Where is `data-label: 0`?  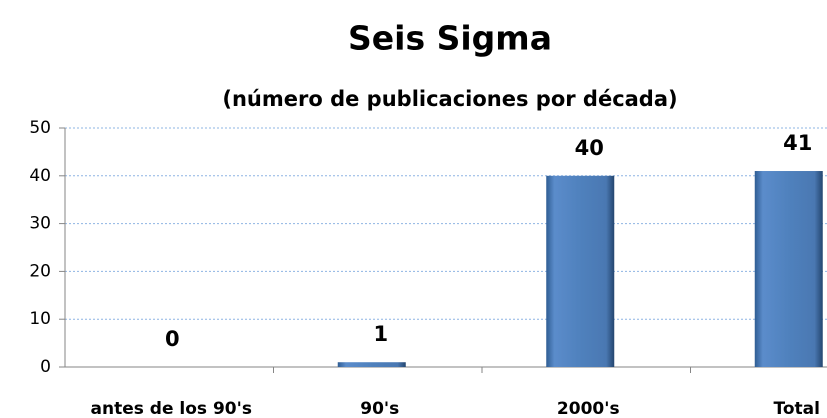 data-label: 0 is located at coordinates (172, 339).